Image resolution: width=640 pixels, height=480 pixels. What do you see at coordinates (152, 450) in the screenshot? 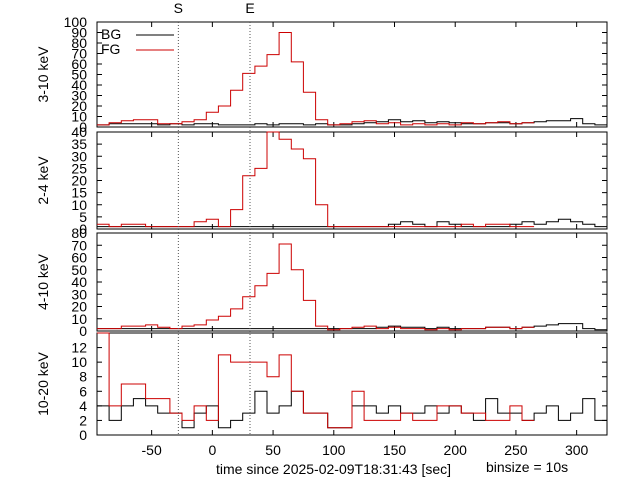
I see `x-tick-label: -50` at bounding box center [152, 450].